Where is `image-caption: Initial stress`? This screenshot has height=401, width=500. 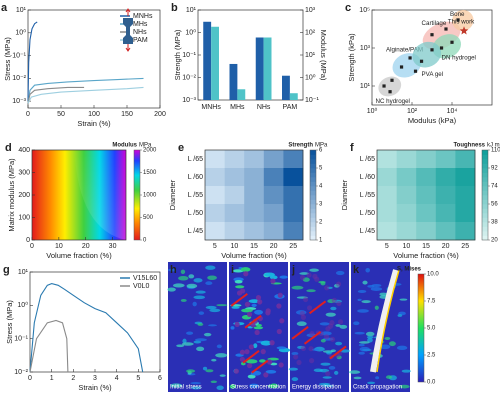 image-caption: Initial stress is located at coordinates (186, 388).